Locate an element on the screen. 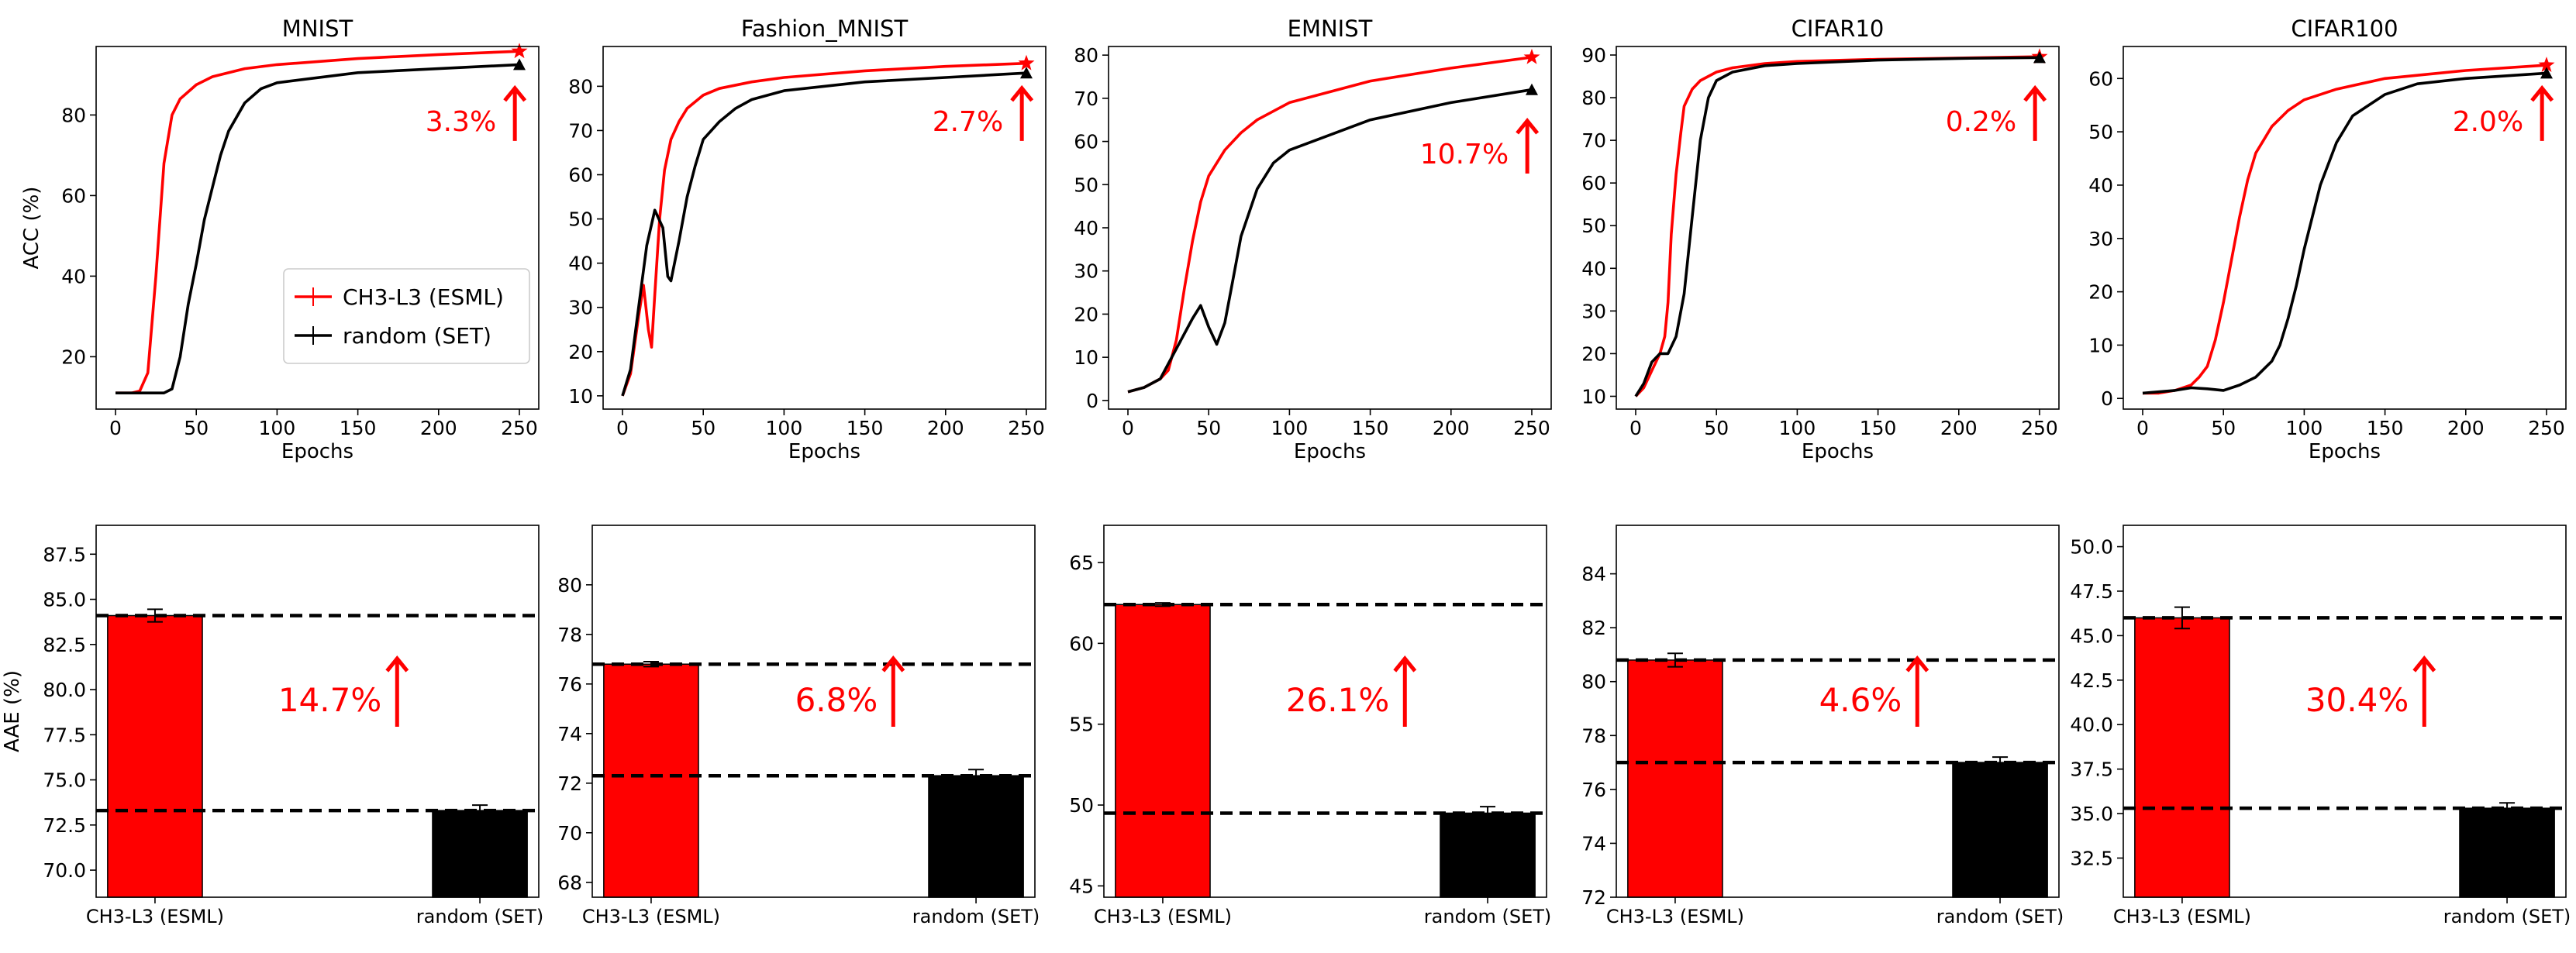 The image size is (2576, 953). y-tick-label: 37.5 is located at coordinates (2091, 770).